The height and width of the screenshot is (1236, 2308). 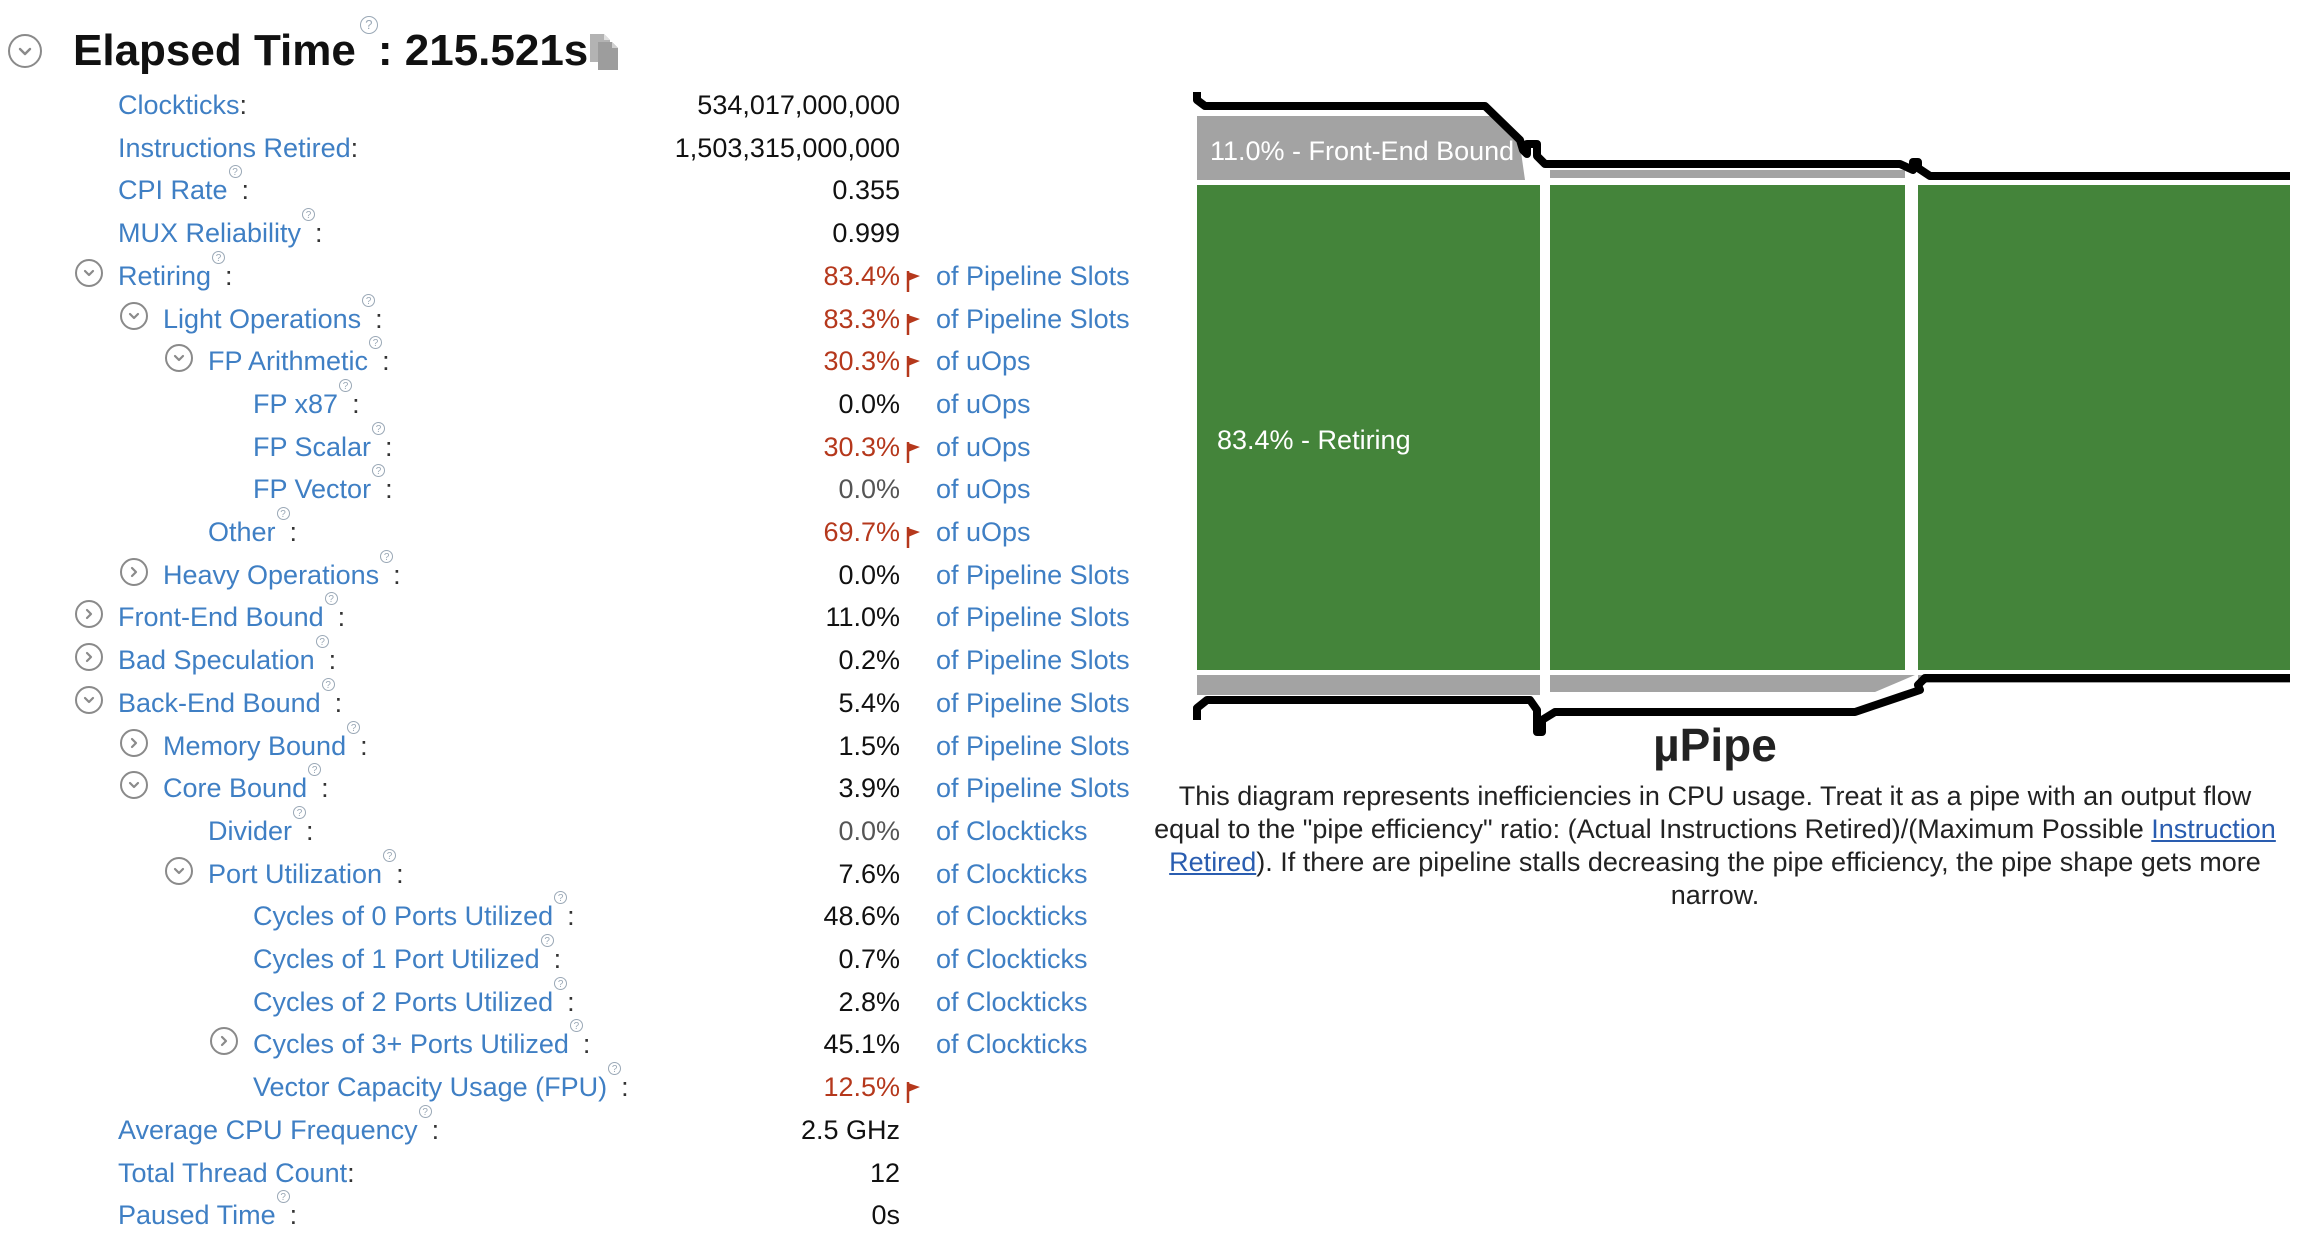 I want to click on metric-row: Divider?: 0.0% of Clockticks, so click(x=580, y=828).